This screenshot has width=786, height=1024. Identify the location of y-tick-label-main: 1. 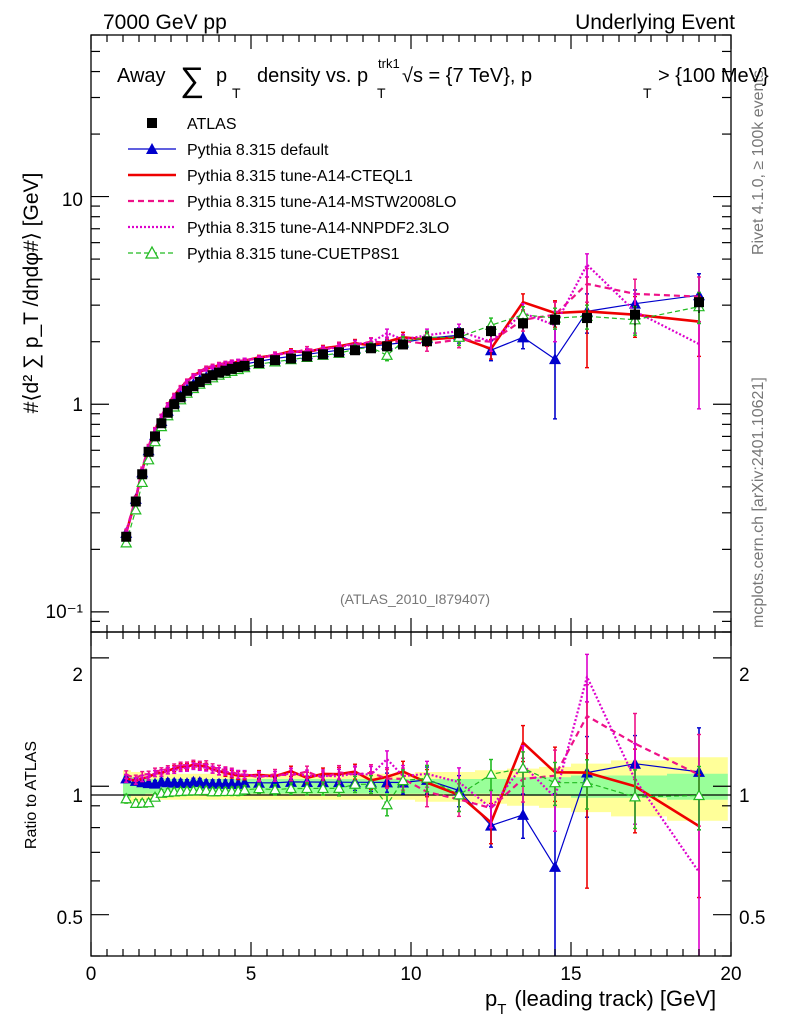
(77, 405).